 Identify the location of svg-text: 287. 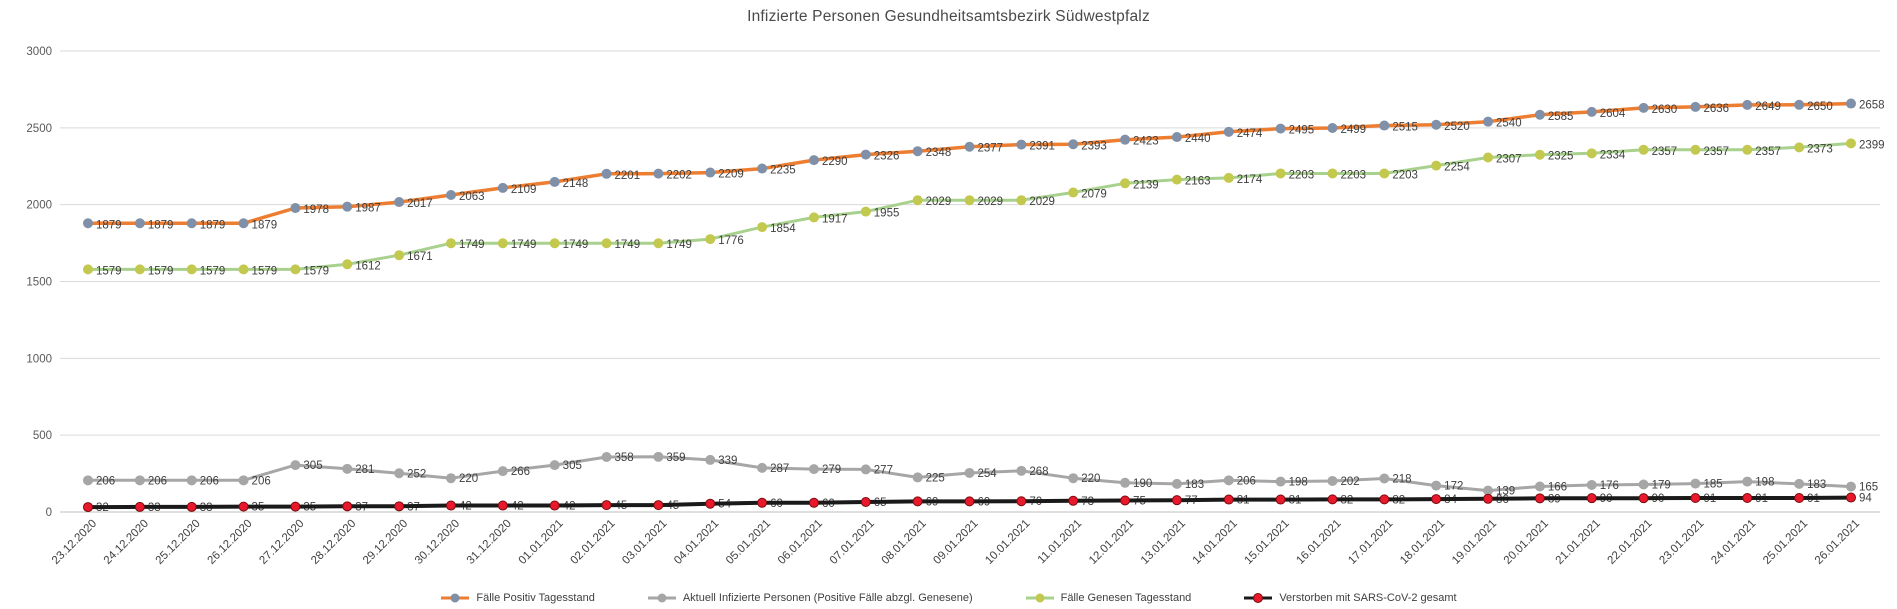
(779, 469).